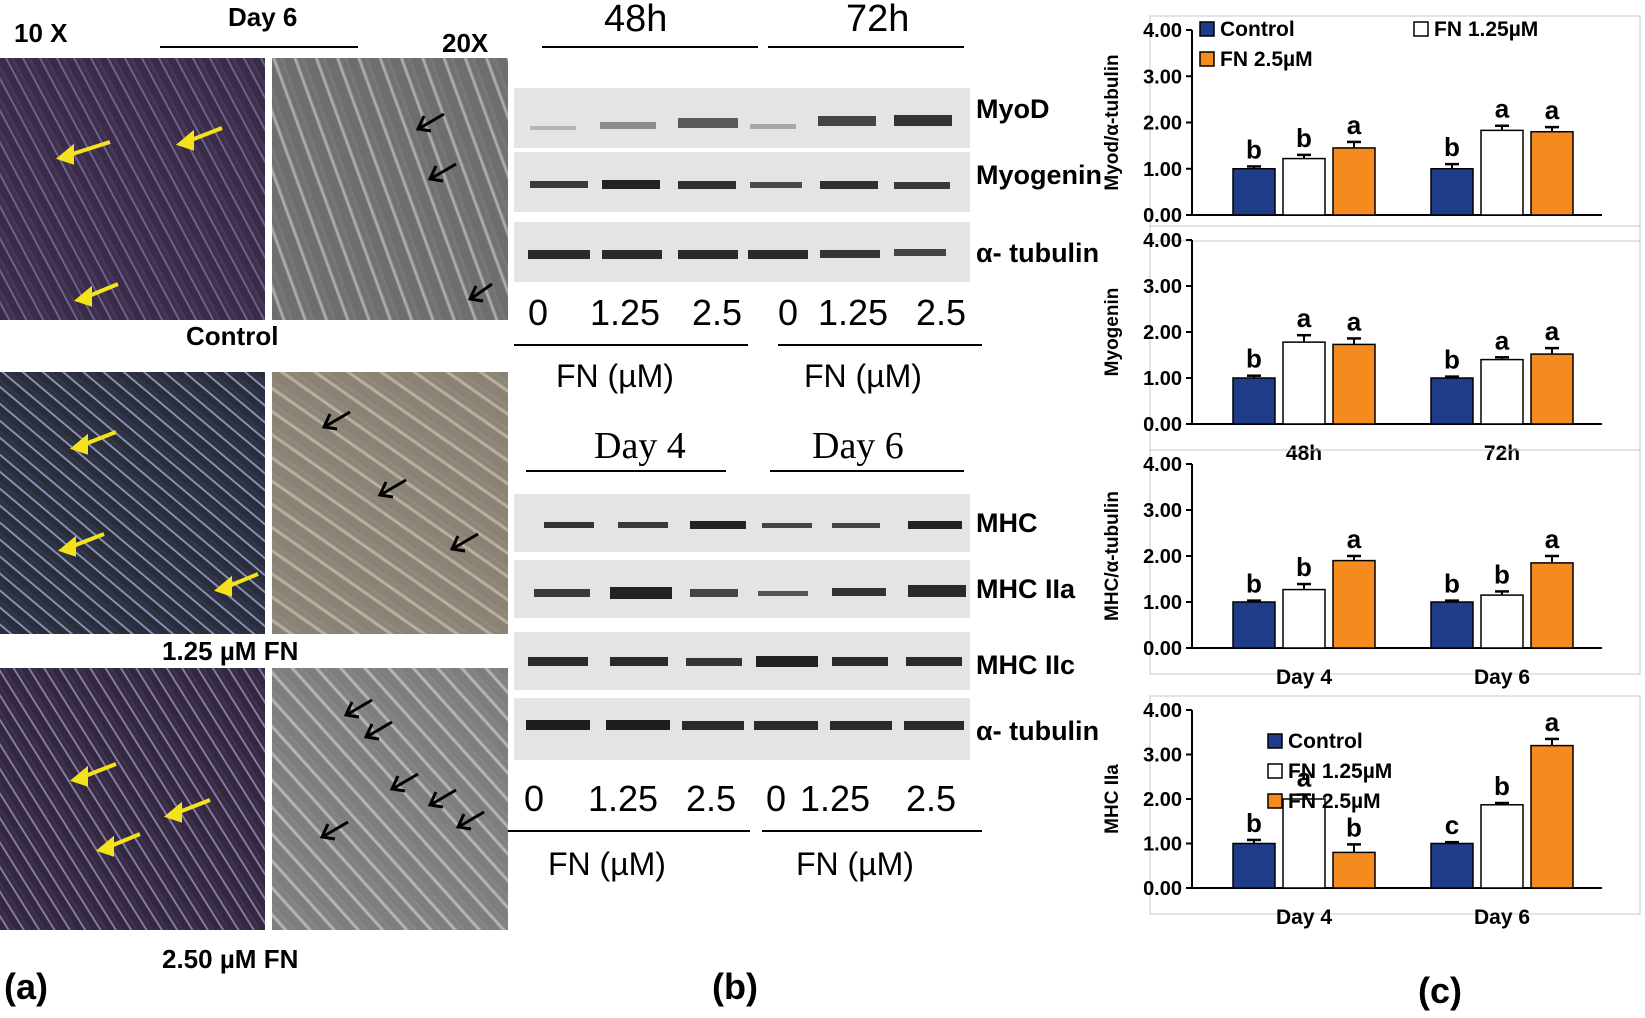  Describe the element at coordinates (1007, 523) in the screenshot. I see `blot-label-mhc: MHC` at that location.